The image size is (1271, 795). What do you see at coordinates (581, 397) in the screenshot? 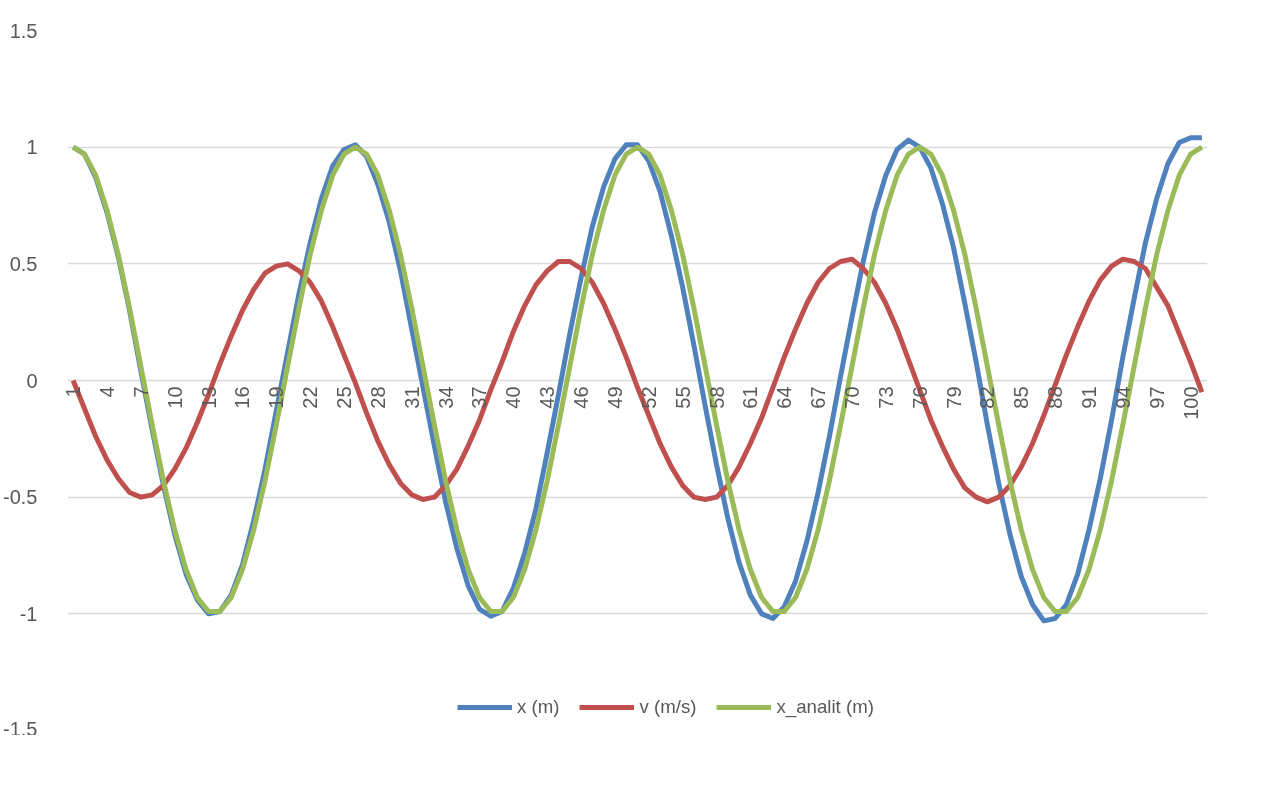
I see `x-tick-label: 46` at bounding box center [581, 397].